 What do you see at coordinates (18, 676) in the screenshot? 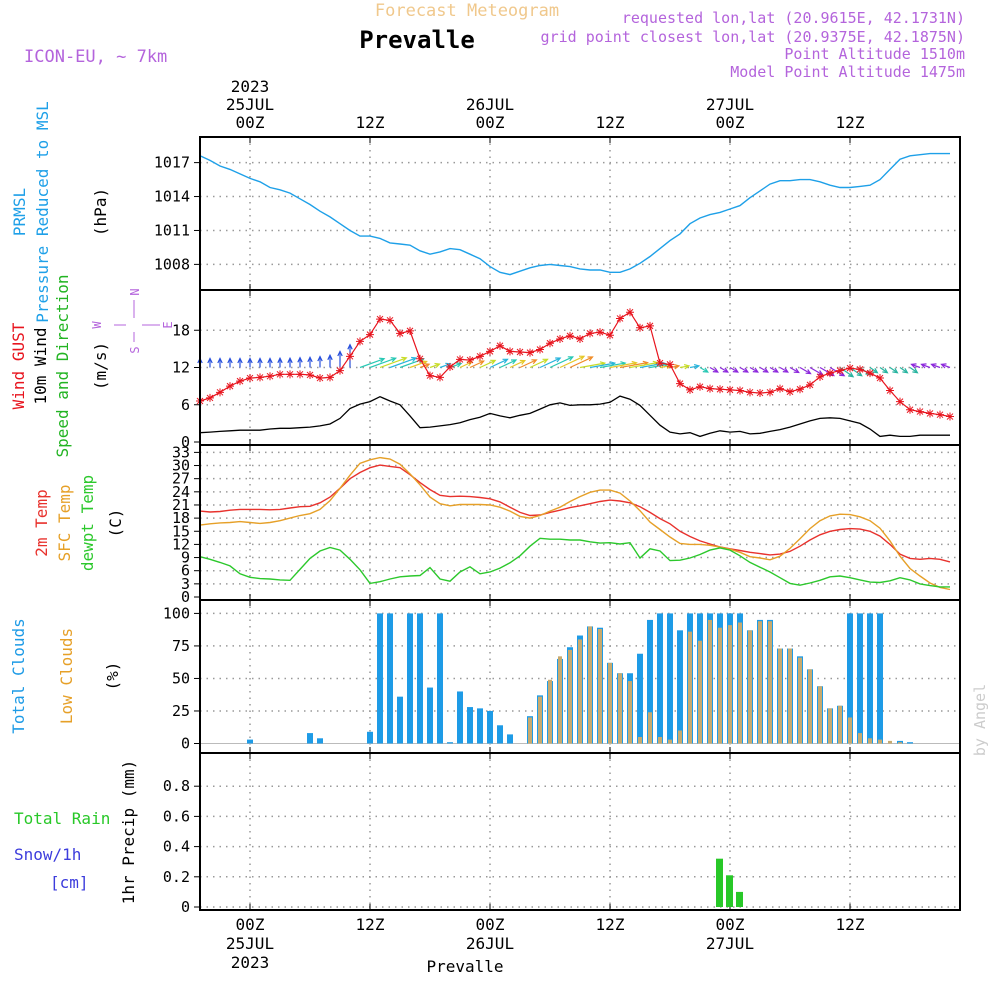
I see `total-cloud-label: Total Clouds` at bounding box center [18, 676].